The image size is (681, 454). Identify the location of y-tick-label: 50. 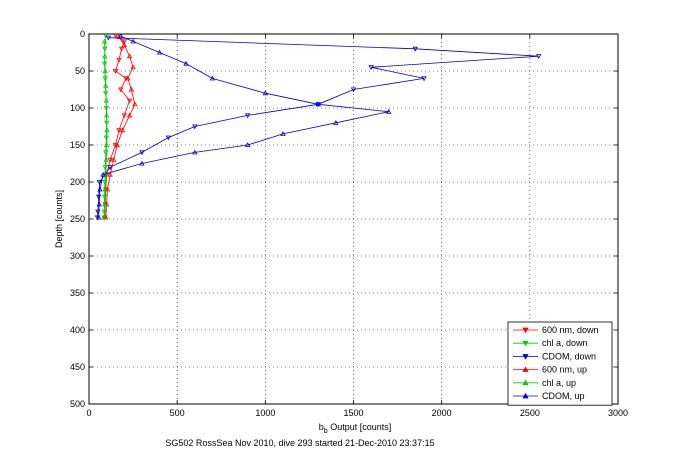
(80, 71).